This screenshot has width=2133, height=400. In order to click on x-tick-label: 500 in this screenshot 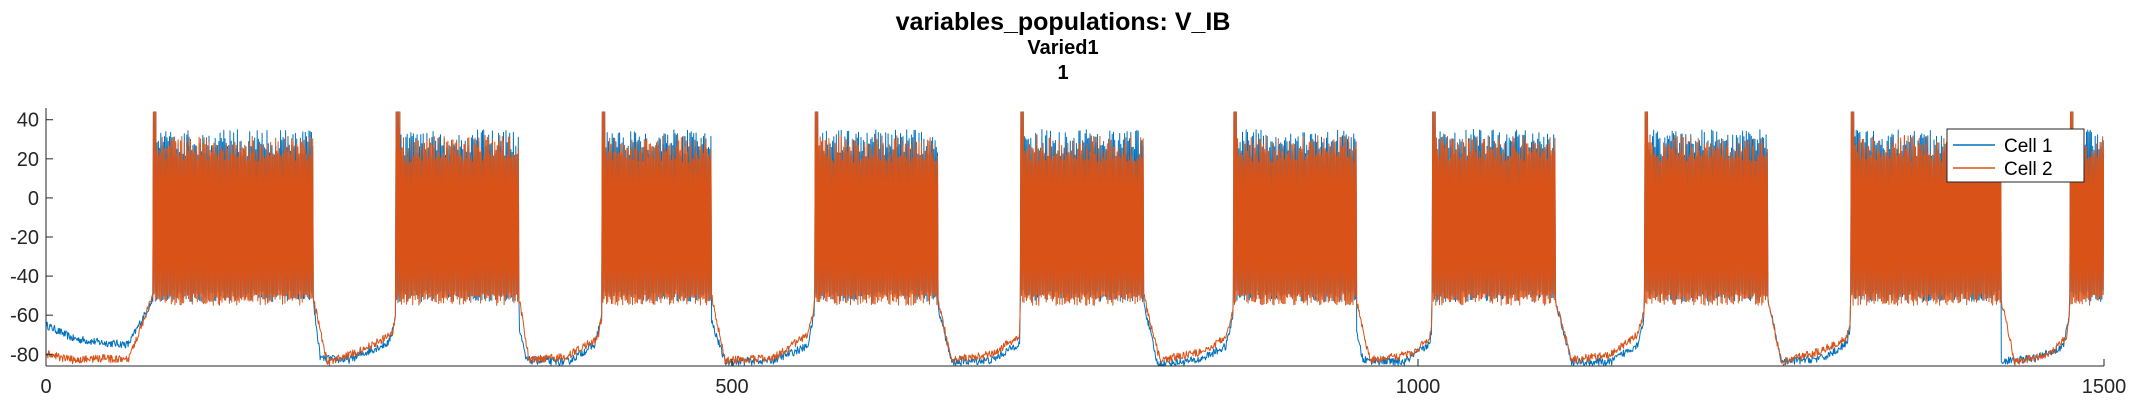, I will do `click(731, 387)`.